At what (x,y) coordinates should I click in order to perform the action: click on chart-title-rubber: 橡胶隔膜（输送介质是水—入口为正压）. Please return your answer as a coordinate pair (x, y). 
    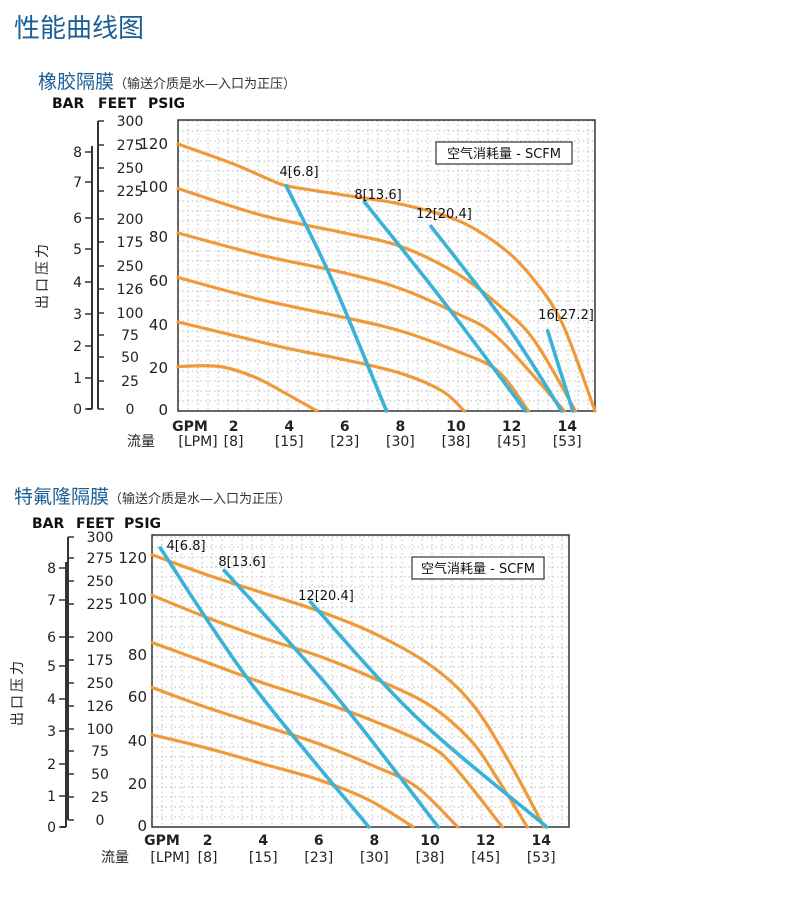
    Looking at the image, I should click on (167, 80).